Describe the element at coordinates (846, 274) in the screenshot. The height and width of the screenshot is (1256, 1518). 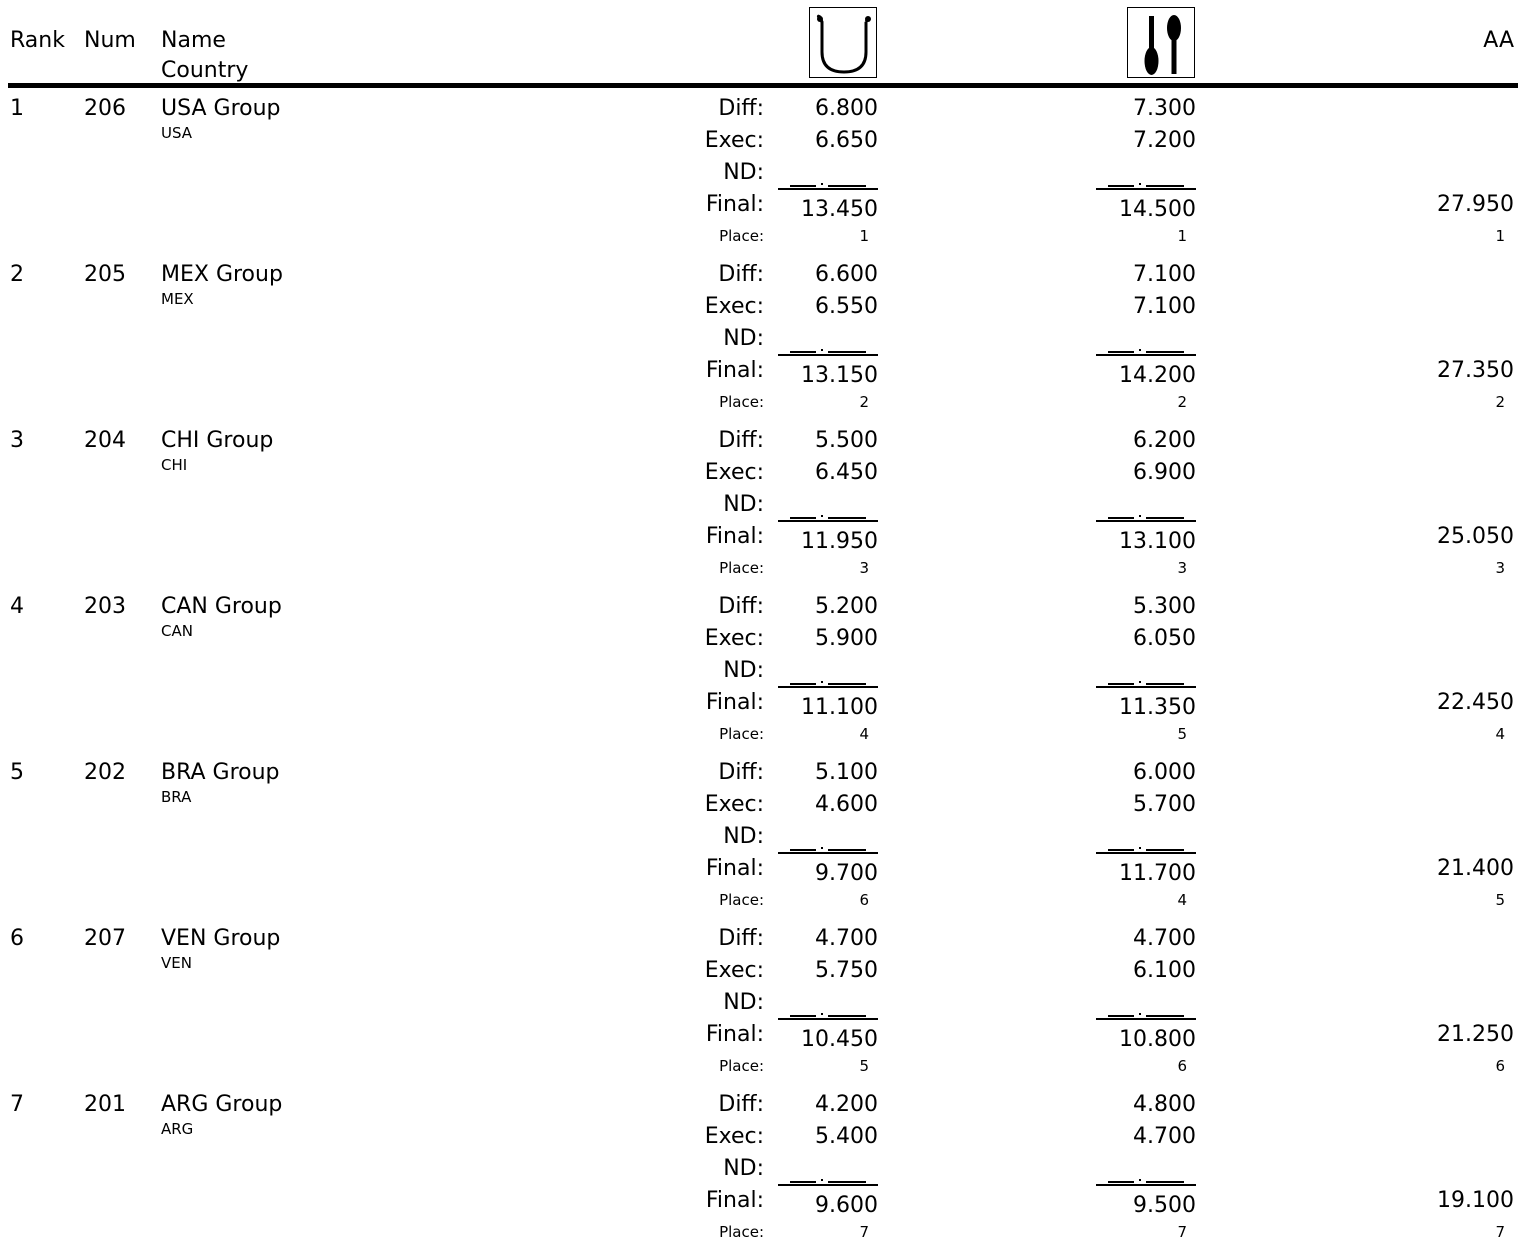
I see `apparatus-1-diff: 6.600` at that location.